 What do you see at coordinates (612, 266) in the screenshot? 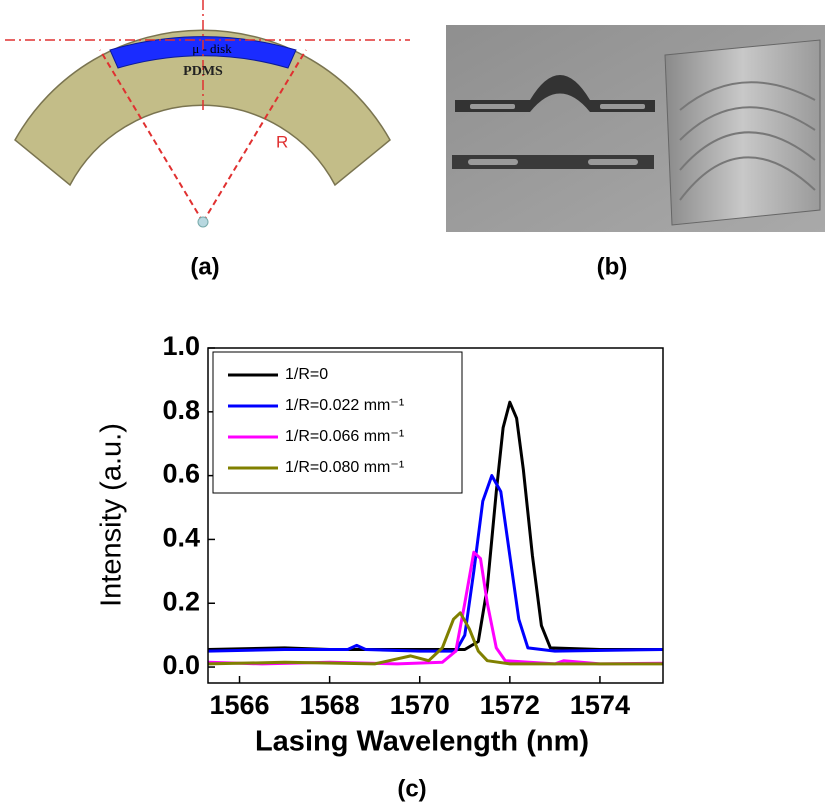
I see `caption: (b)` at bounding box center [612, 266].